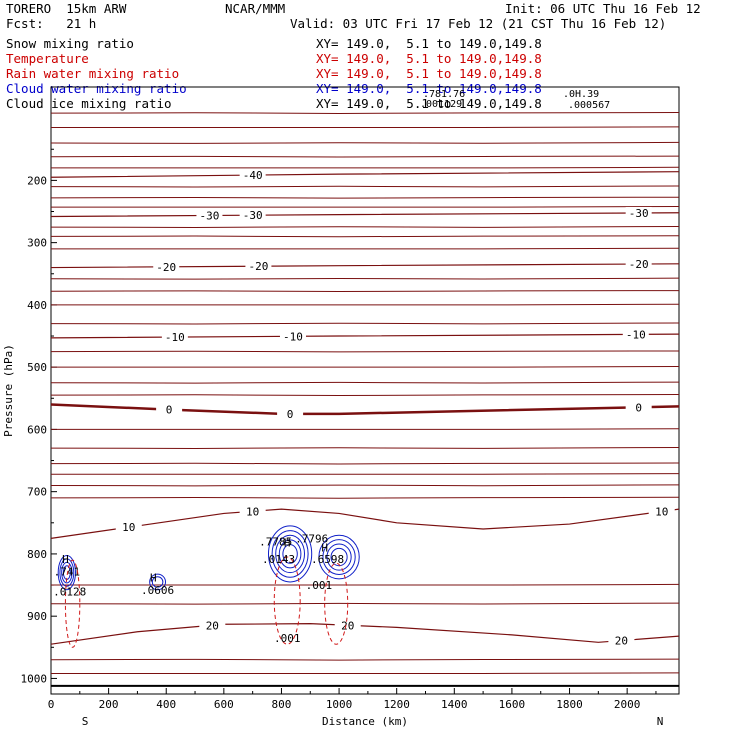 The width and height of the screenshot is (740, 740). What do you see at coordinates (441, 104) in the screenshot?
I see `overlap-label: .001129` at bounding box center [441, 104].